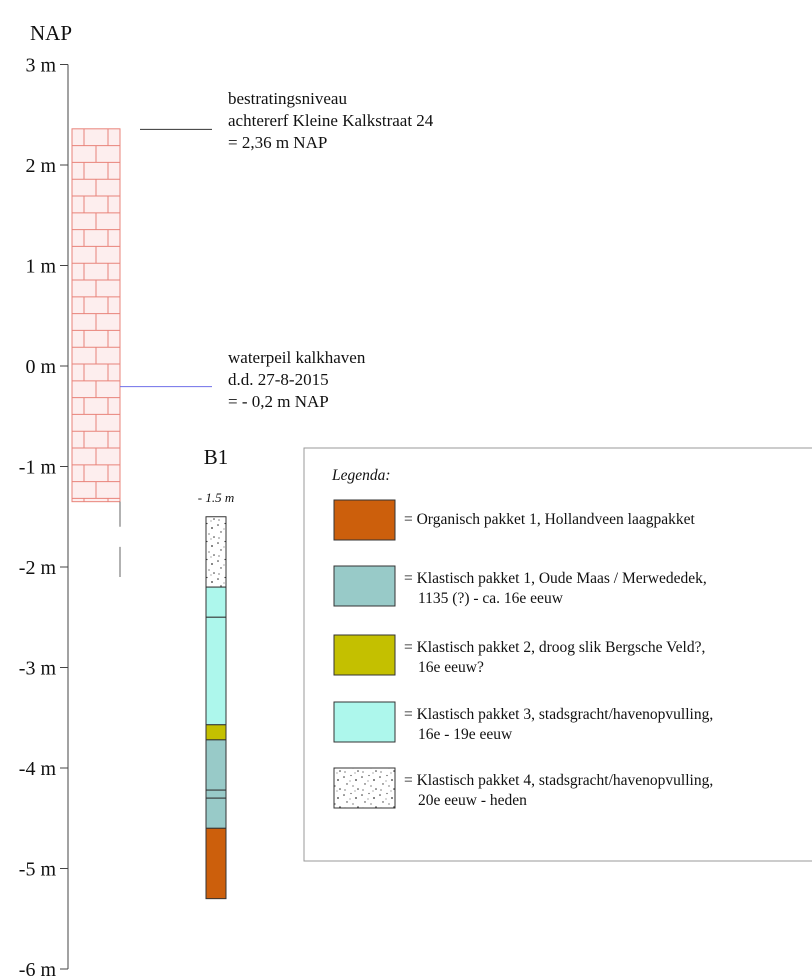  Describe the element at coordinates (38, 669) in the screenshot. I see `axis-tick-label: -3 m` at that location.